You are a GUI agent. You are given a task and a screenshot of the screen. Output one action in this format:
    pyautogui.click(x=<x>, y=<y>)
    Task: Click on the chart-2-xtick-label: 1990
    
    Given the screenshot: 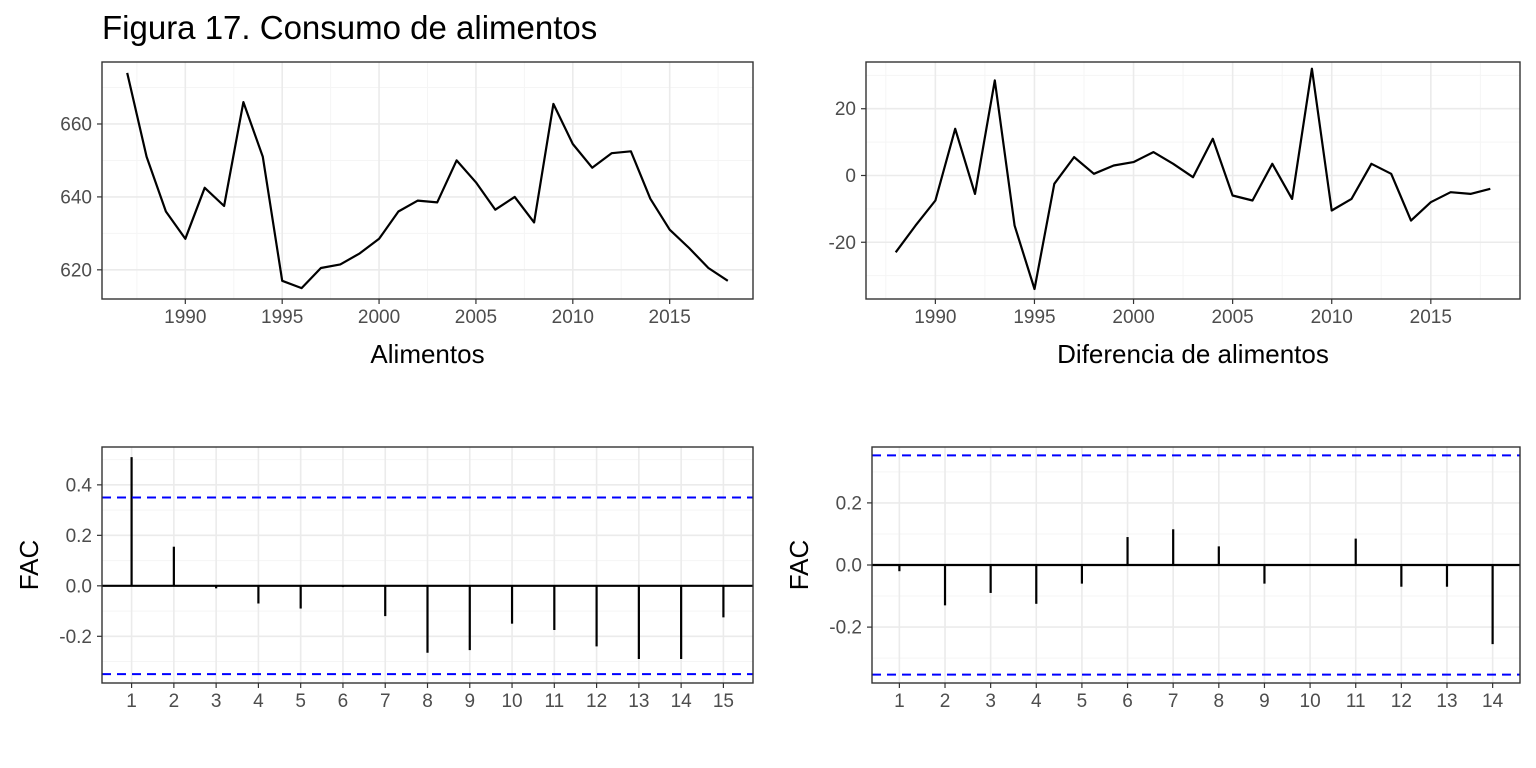 What is the action you would take?
    pyautogui.click(x=935, y=317)
    